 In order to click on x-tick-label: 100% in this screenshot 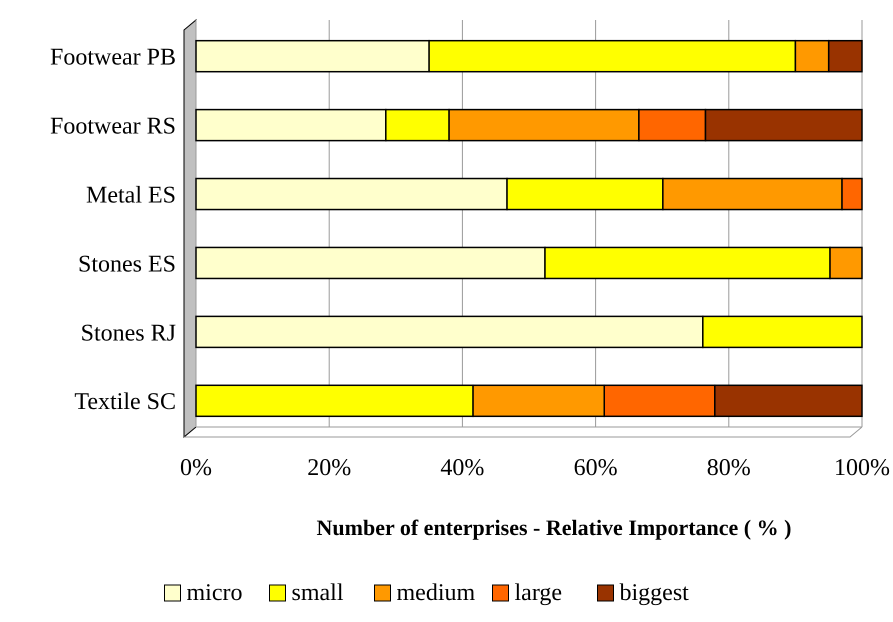, I will do `click(862, 468)`.